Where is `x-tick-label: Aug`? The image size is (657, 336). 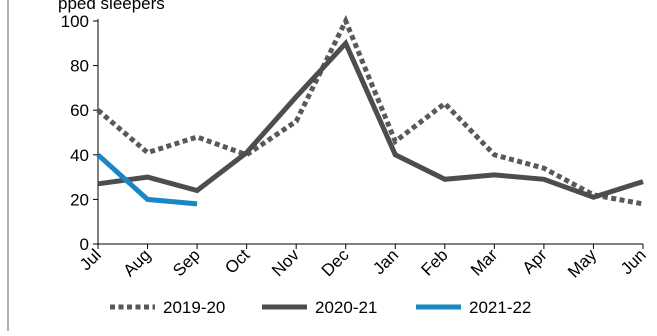 x-tick-label: Aug is located at coordinates (137, 262).